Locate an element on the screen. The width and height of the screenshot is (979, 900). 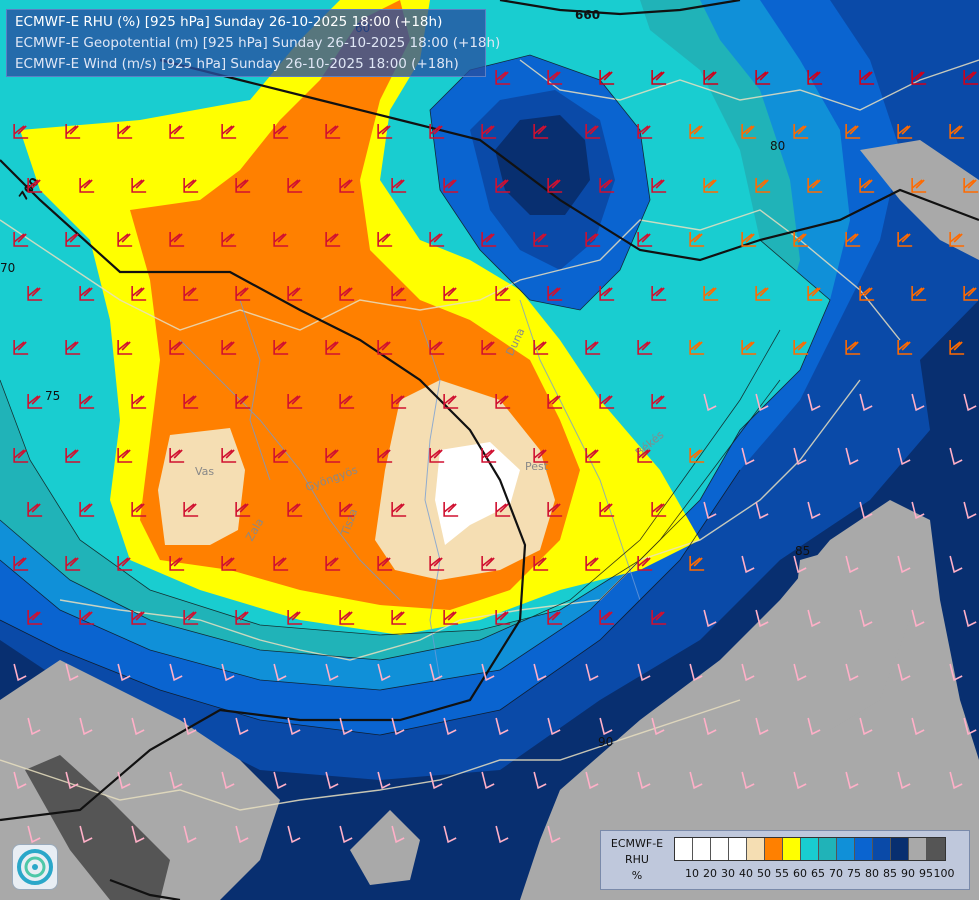
legend-tick-label: 100 is located at coordinates (944, 873).